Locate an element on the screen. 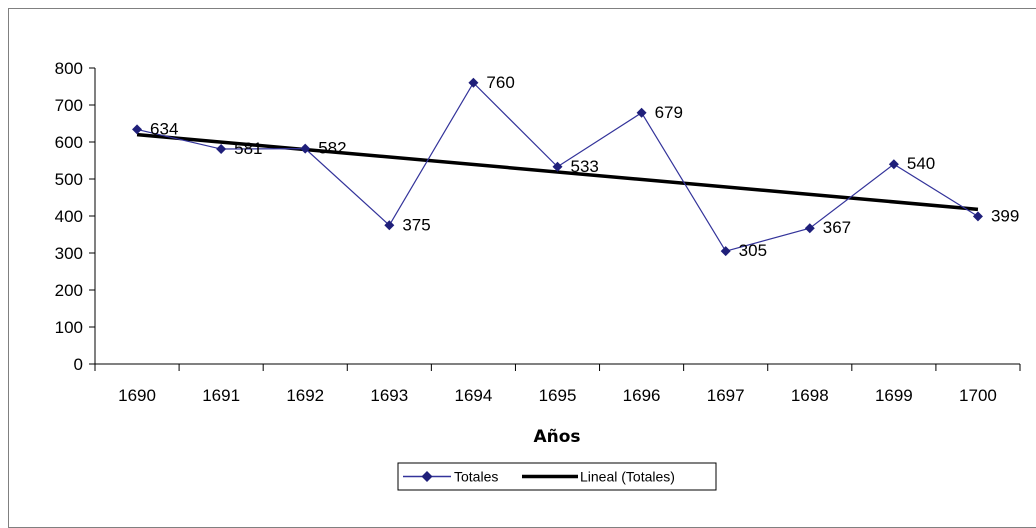 This screenshot has width=1036, height=528. data-label: 581 is located at coordinates (248, 148).